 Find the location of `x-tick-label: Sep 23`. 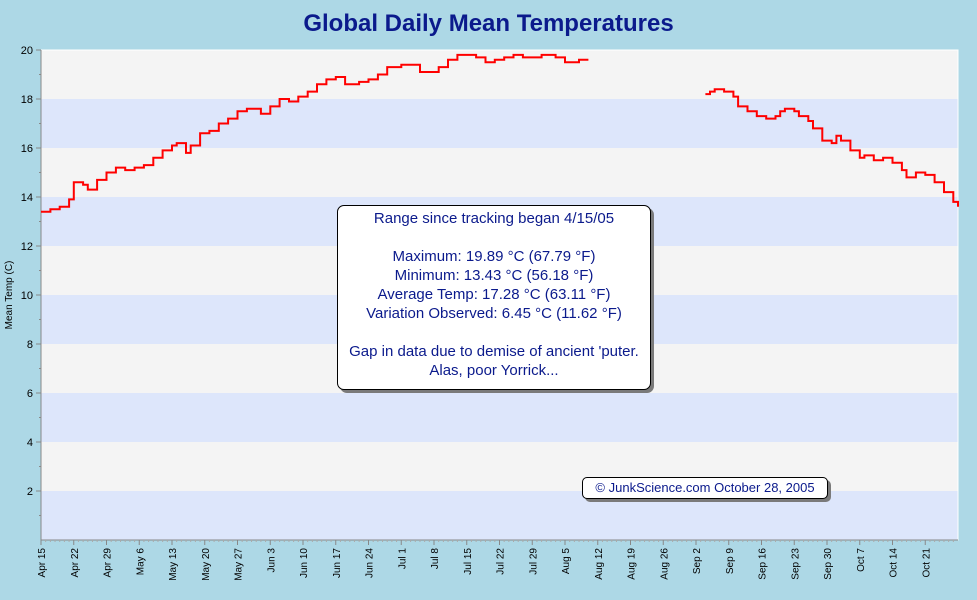

x-tick-label: Sep 23 is located at coordinates (795, 564).